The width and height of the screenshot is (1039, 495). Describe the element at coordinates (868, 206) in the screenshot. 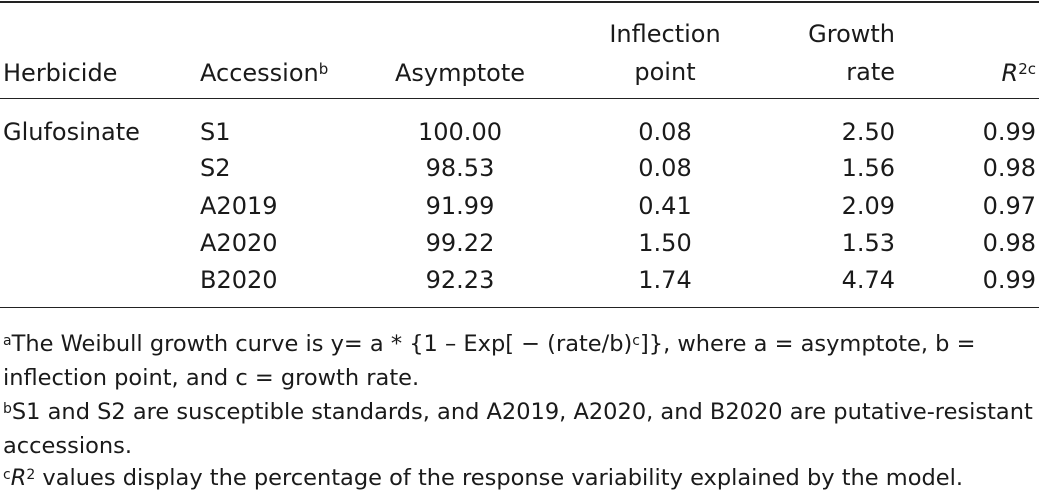

I see `growth-cell: 2.09` at that location.